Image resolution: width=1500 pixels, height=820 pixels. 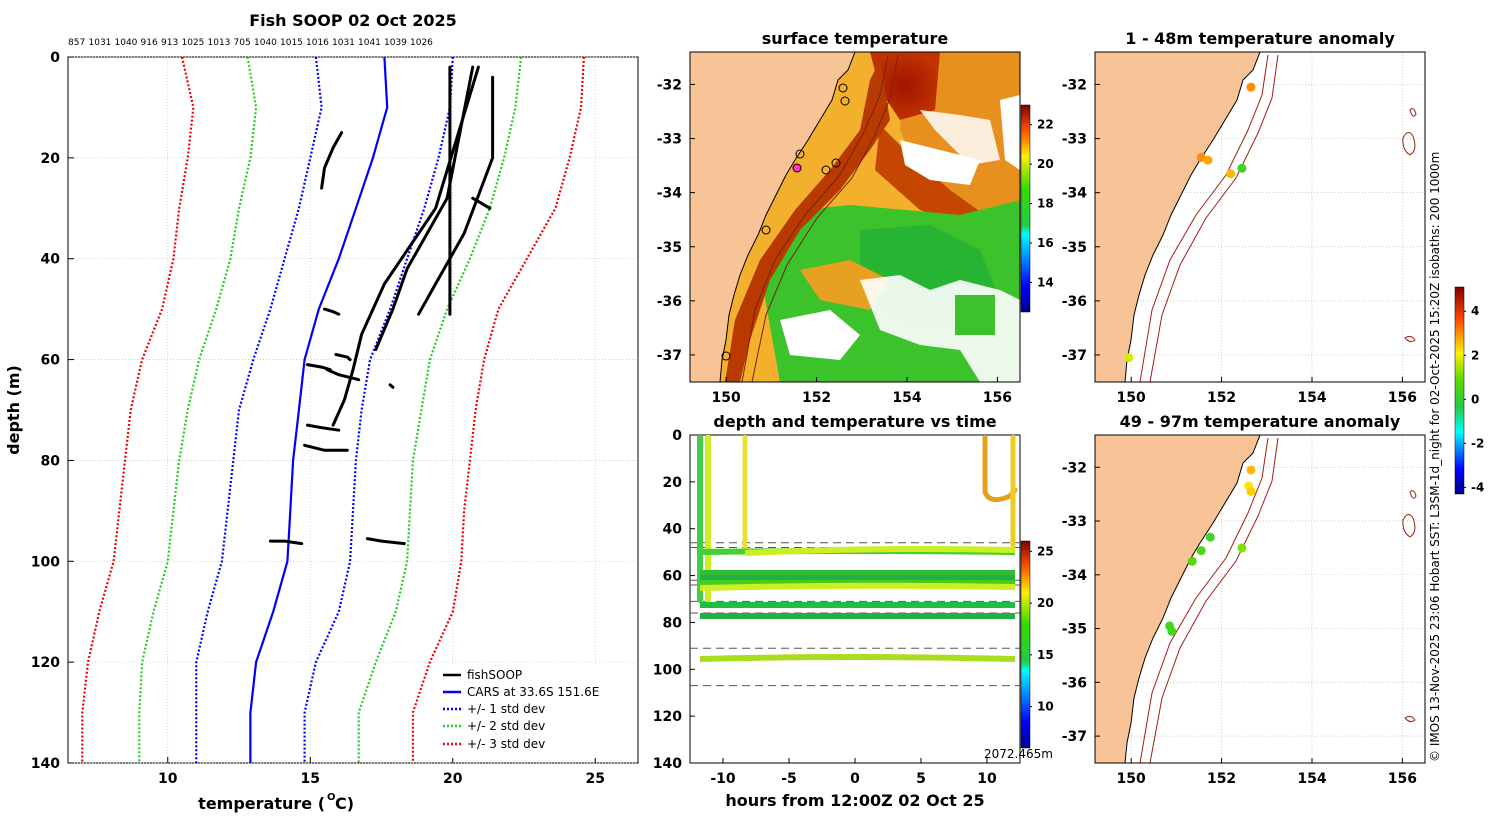 I want to click on anom-shallow-ytick-label: -33, so click(x=1074, y=140).